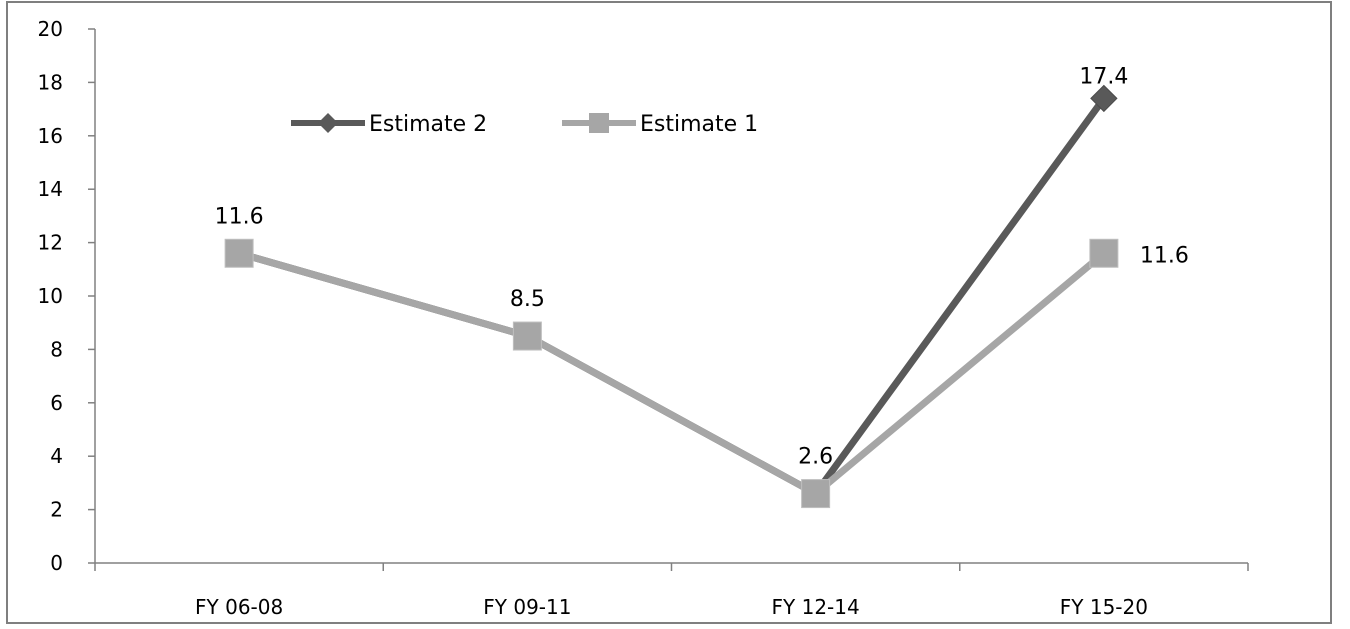 This screenshot has height=629, width=1350. Describe the element at coordinates (816, 607) in the screenshot. I see `x-tick-label: FY 12-14` at that location.